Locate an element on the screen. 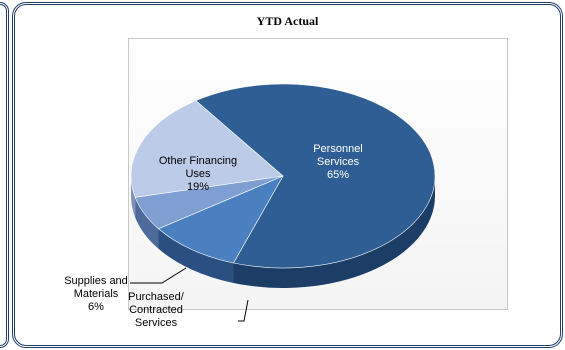 The image size is (565, 350). slice-value-label-3: 19% is located at coordinates (198, 187).